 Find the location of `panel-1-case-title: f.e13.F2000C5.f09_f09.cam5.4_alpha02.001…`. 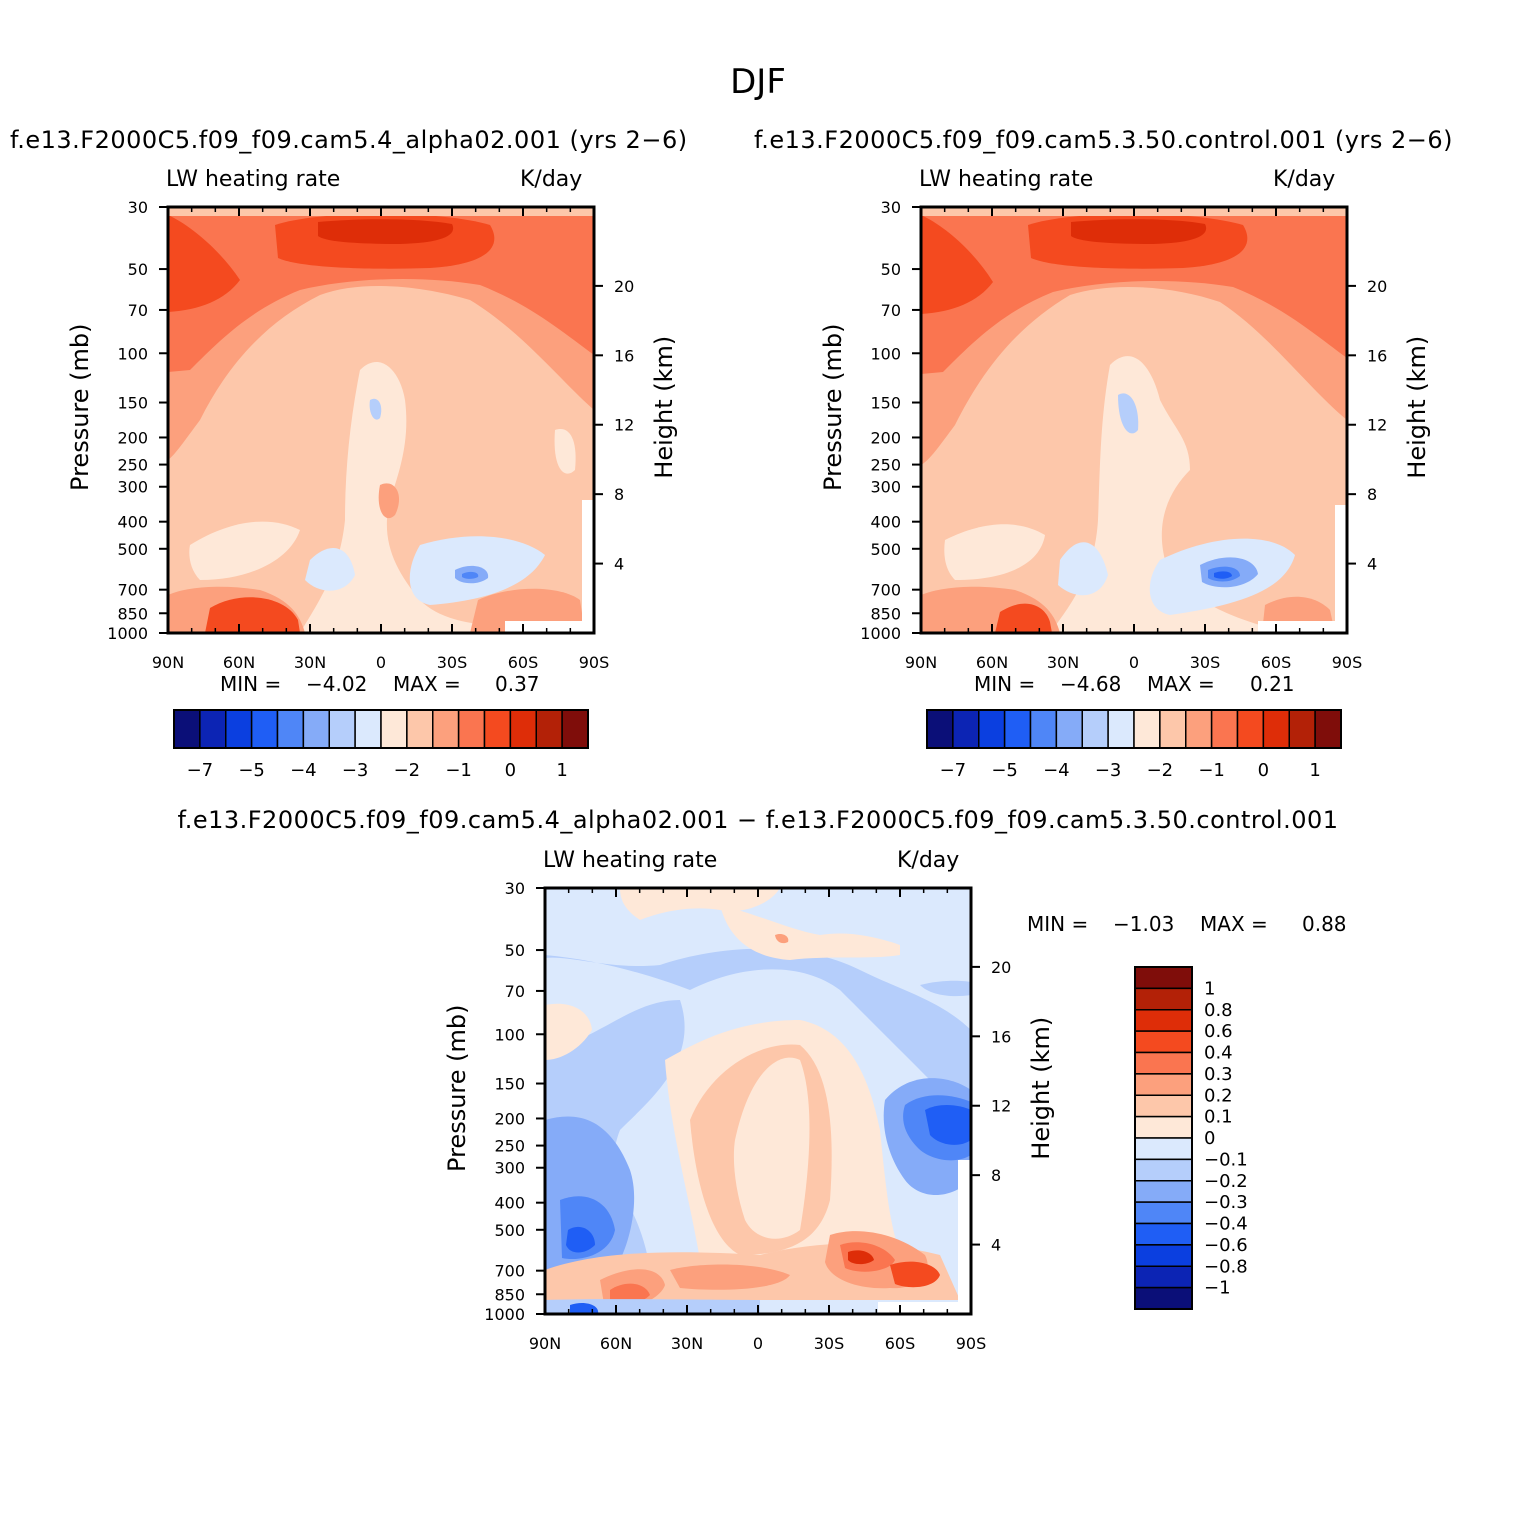

panel-1-case-title: f.e13.F2000C5.f09_f09.cam5.4_alpha02.001… is located at coordinates (349, 140).